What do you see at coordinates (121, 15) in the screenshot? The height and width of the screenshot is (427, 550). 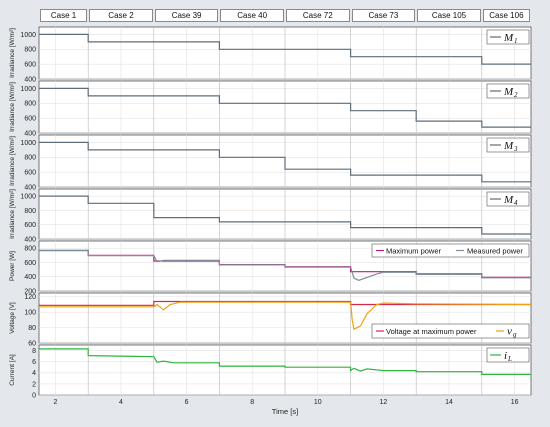 I see `case-label: Case 2` at bounding box center [121, 15].